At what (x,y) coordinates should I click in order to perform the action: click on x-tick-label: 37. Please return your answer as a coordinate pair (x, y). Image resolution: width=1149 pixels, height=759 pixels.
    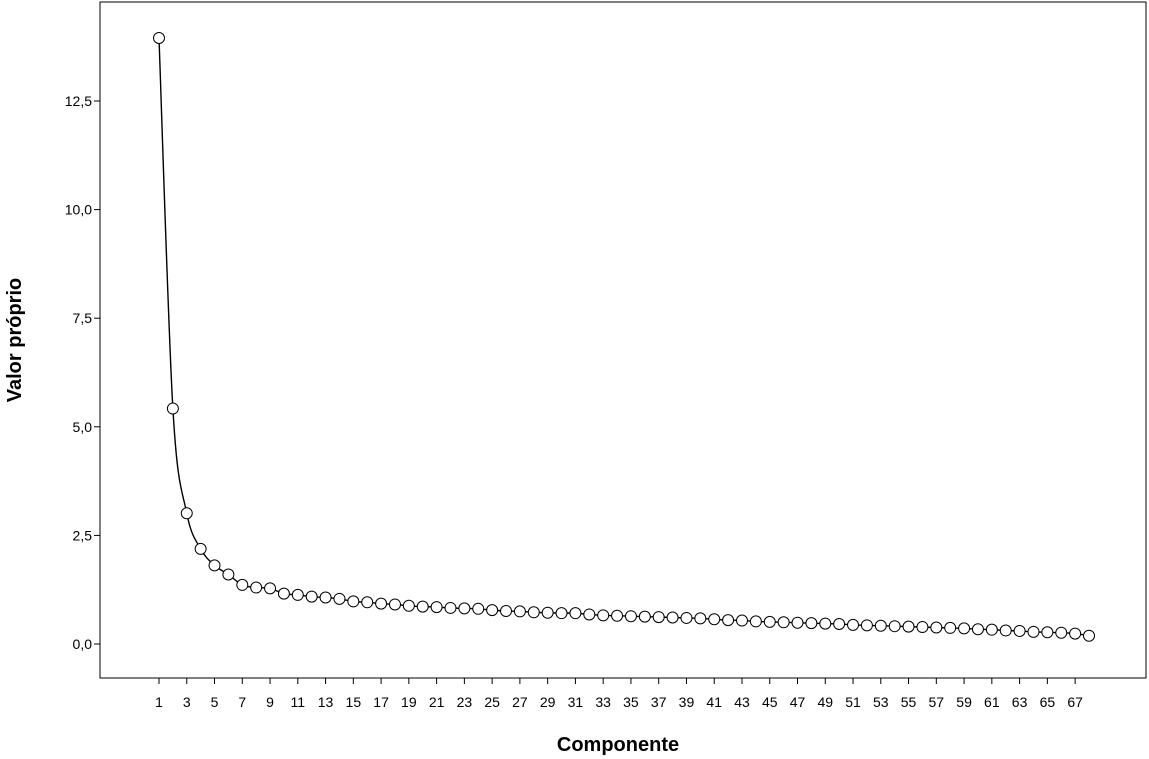
    Looking at the image, I should click on (659, 702).